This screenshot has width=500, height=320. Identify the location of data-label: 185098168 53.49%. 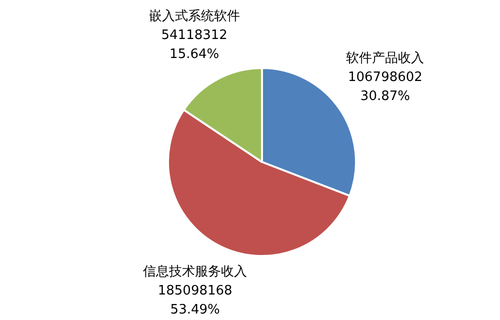
(195, 300).